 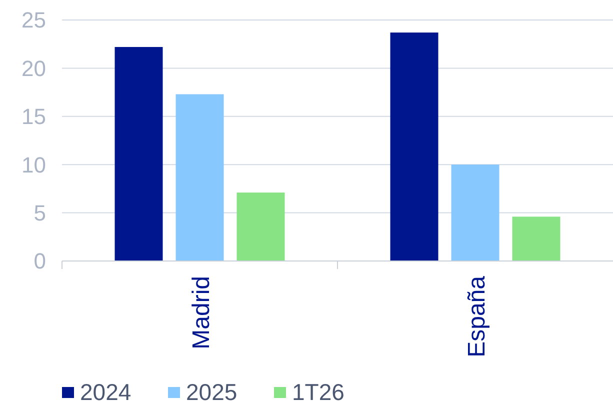 What do you see at coordinates (34, 117) in the screenshot?
I see `y-tick-label: 15` at bounding box center [34, 117].